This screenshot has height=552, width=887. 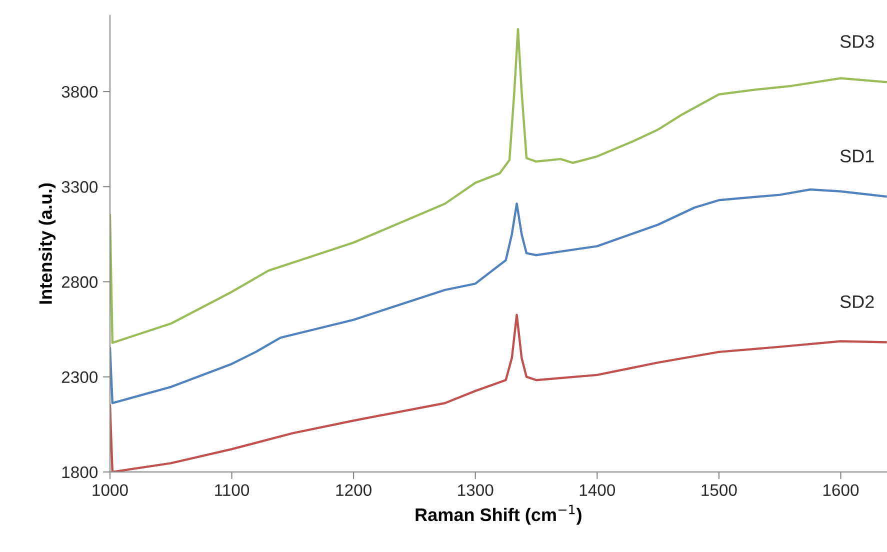 I want to click on series-label: SD2, so click(x=857, y=301).